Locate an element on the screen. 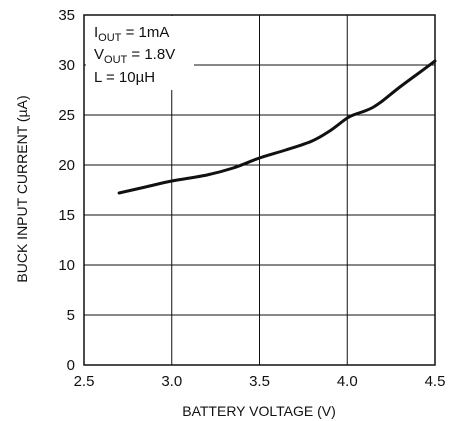 The width and height of the screenshot is (462, 421). x-tick-label: 4.0 is located at coordinates (347, 381).